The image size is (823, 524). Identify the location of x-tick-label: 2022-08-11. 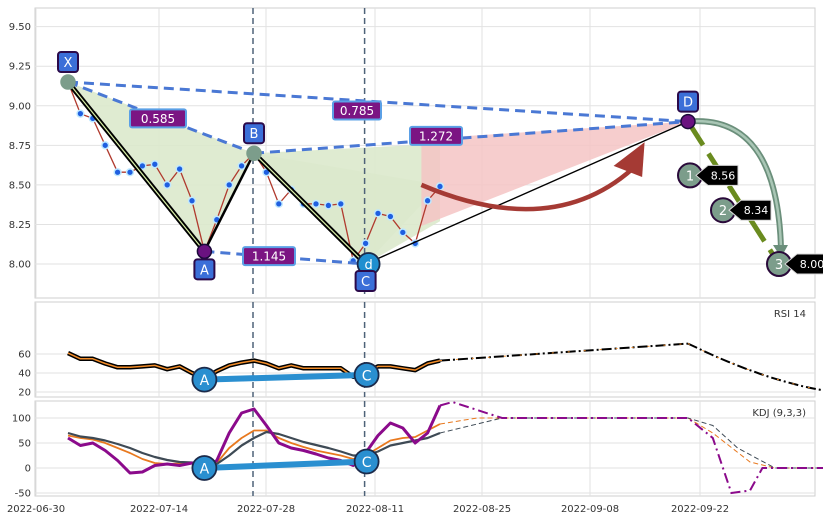
(375, 509).